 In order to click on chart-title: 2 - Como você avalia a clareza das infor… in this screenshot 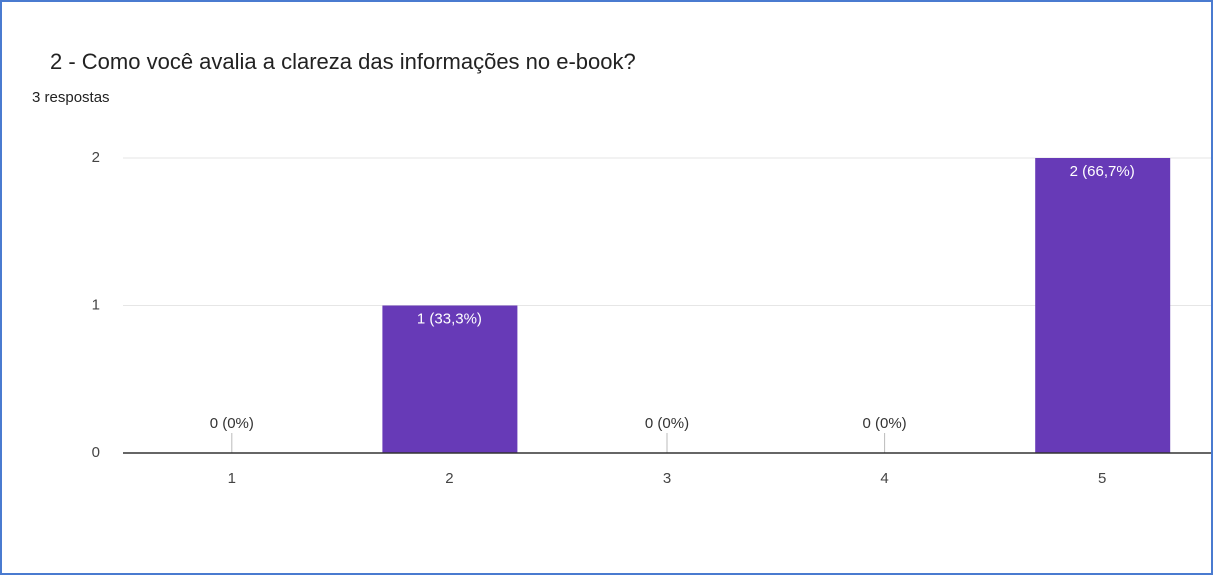, I will do `click(343, 61)`.